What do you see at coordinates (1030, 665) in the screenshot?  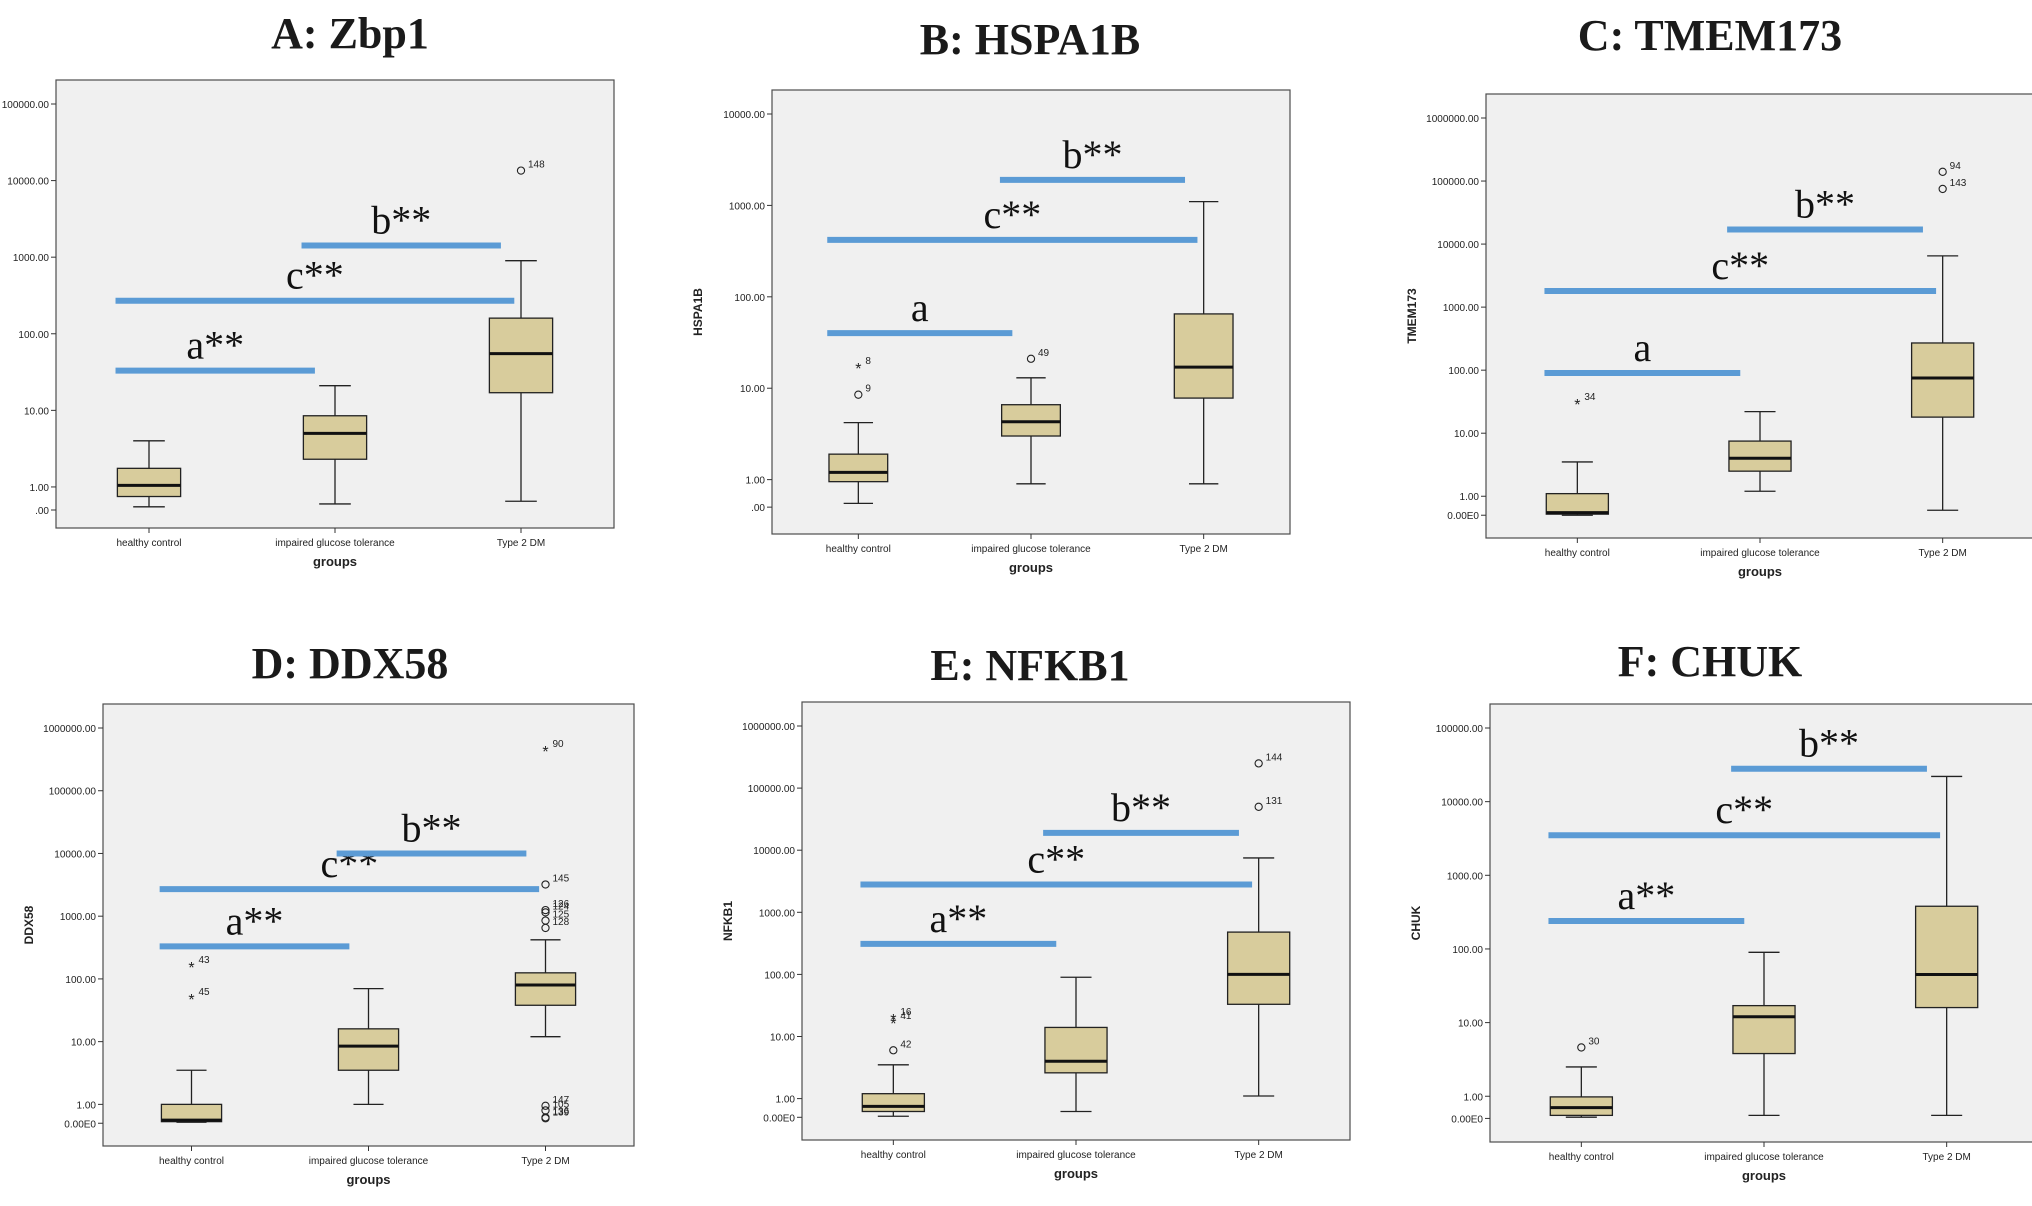 I see `chart-title: E: NFKB1` at bounding box center [1030, 665].